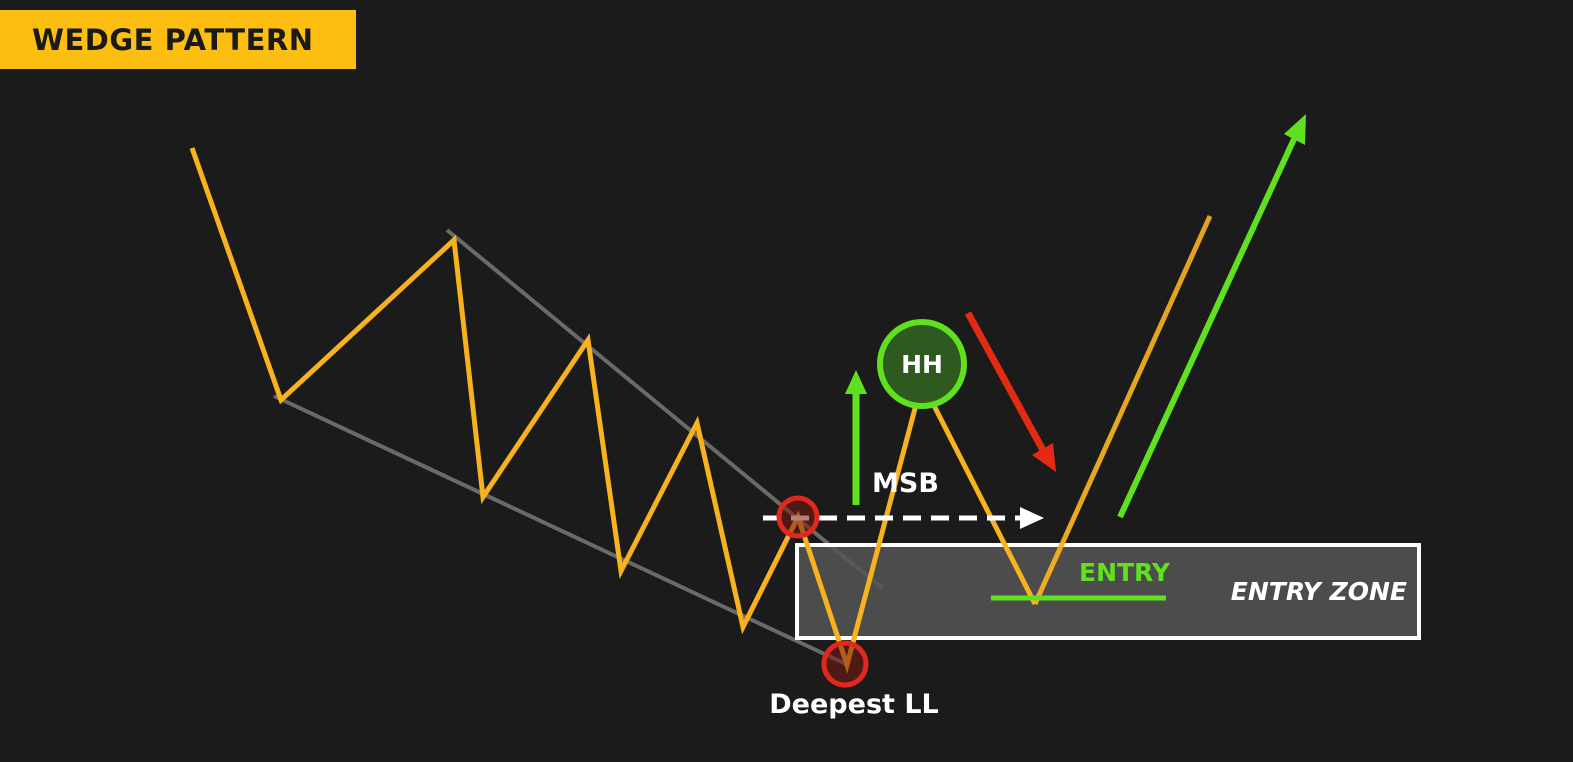 The image size is (1573, 762). Describe the element at coordinates (1295, 129) in the screenshot. I see `target-up-arrow-icon` at that location.